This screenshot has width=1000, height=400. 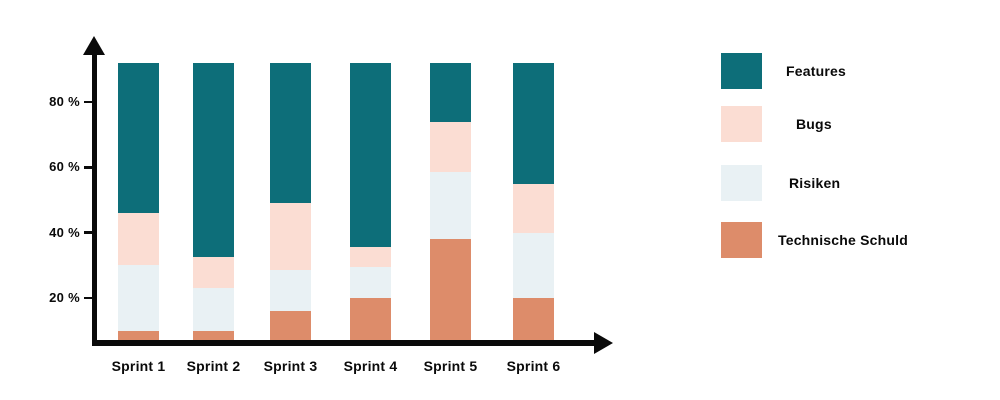 I want to click on legend-swatch-features-icon, so click(x=741, y=71).